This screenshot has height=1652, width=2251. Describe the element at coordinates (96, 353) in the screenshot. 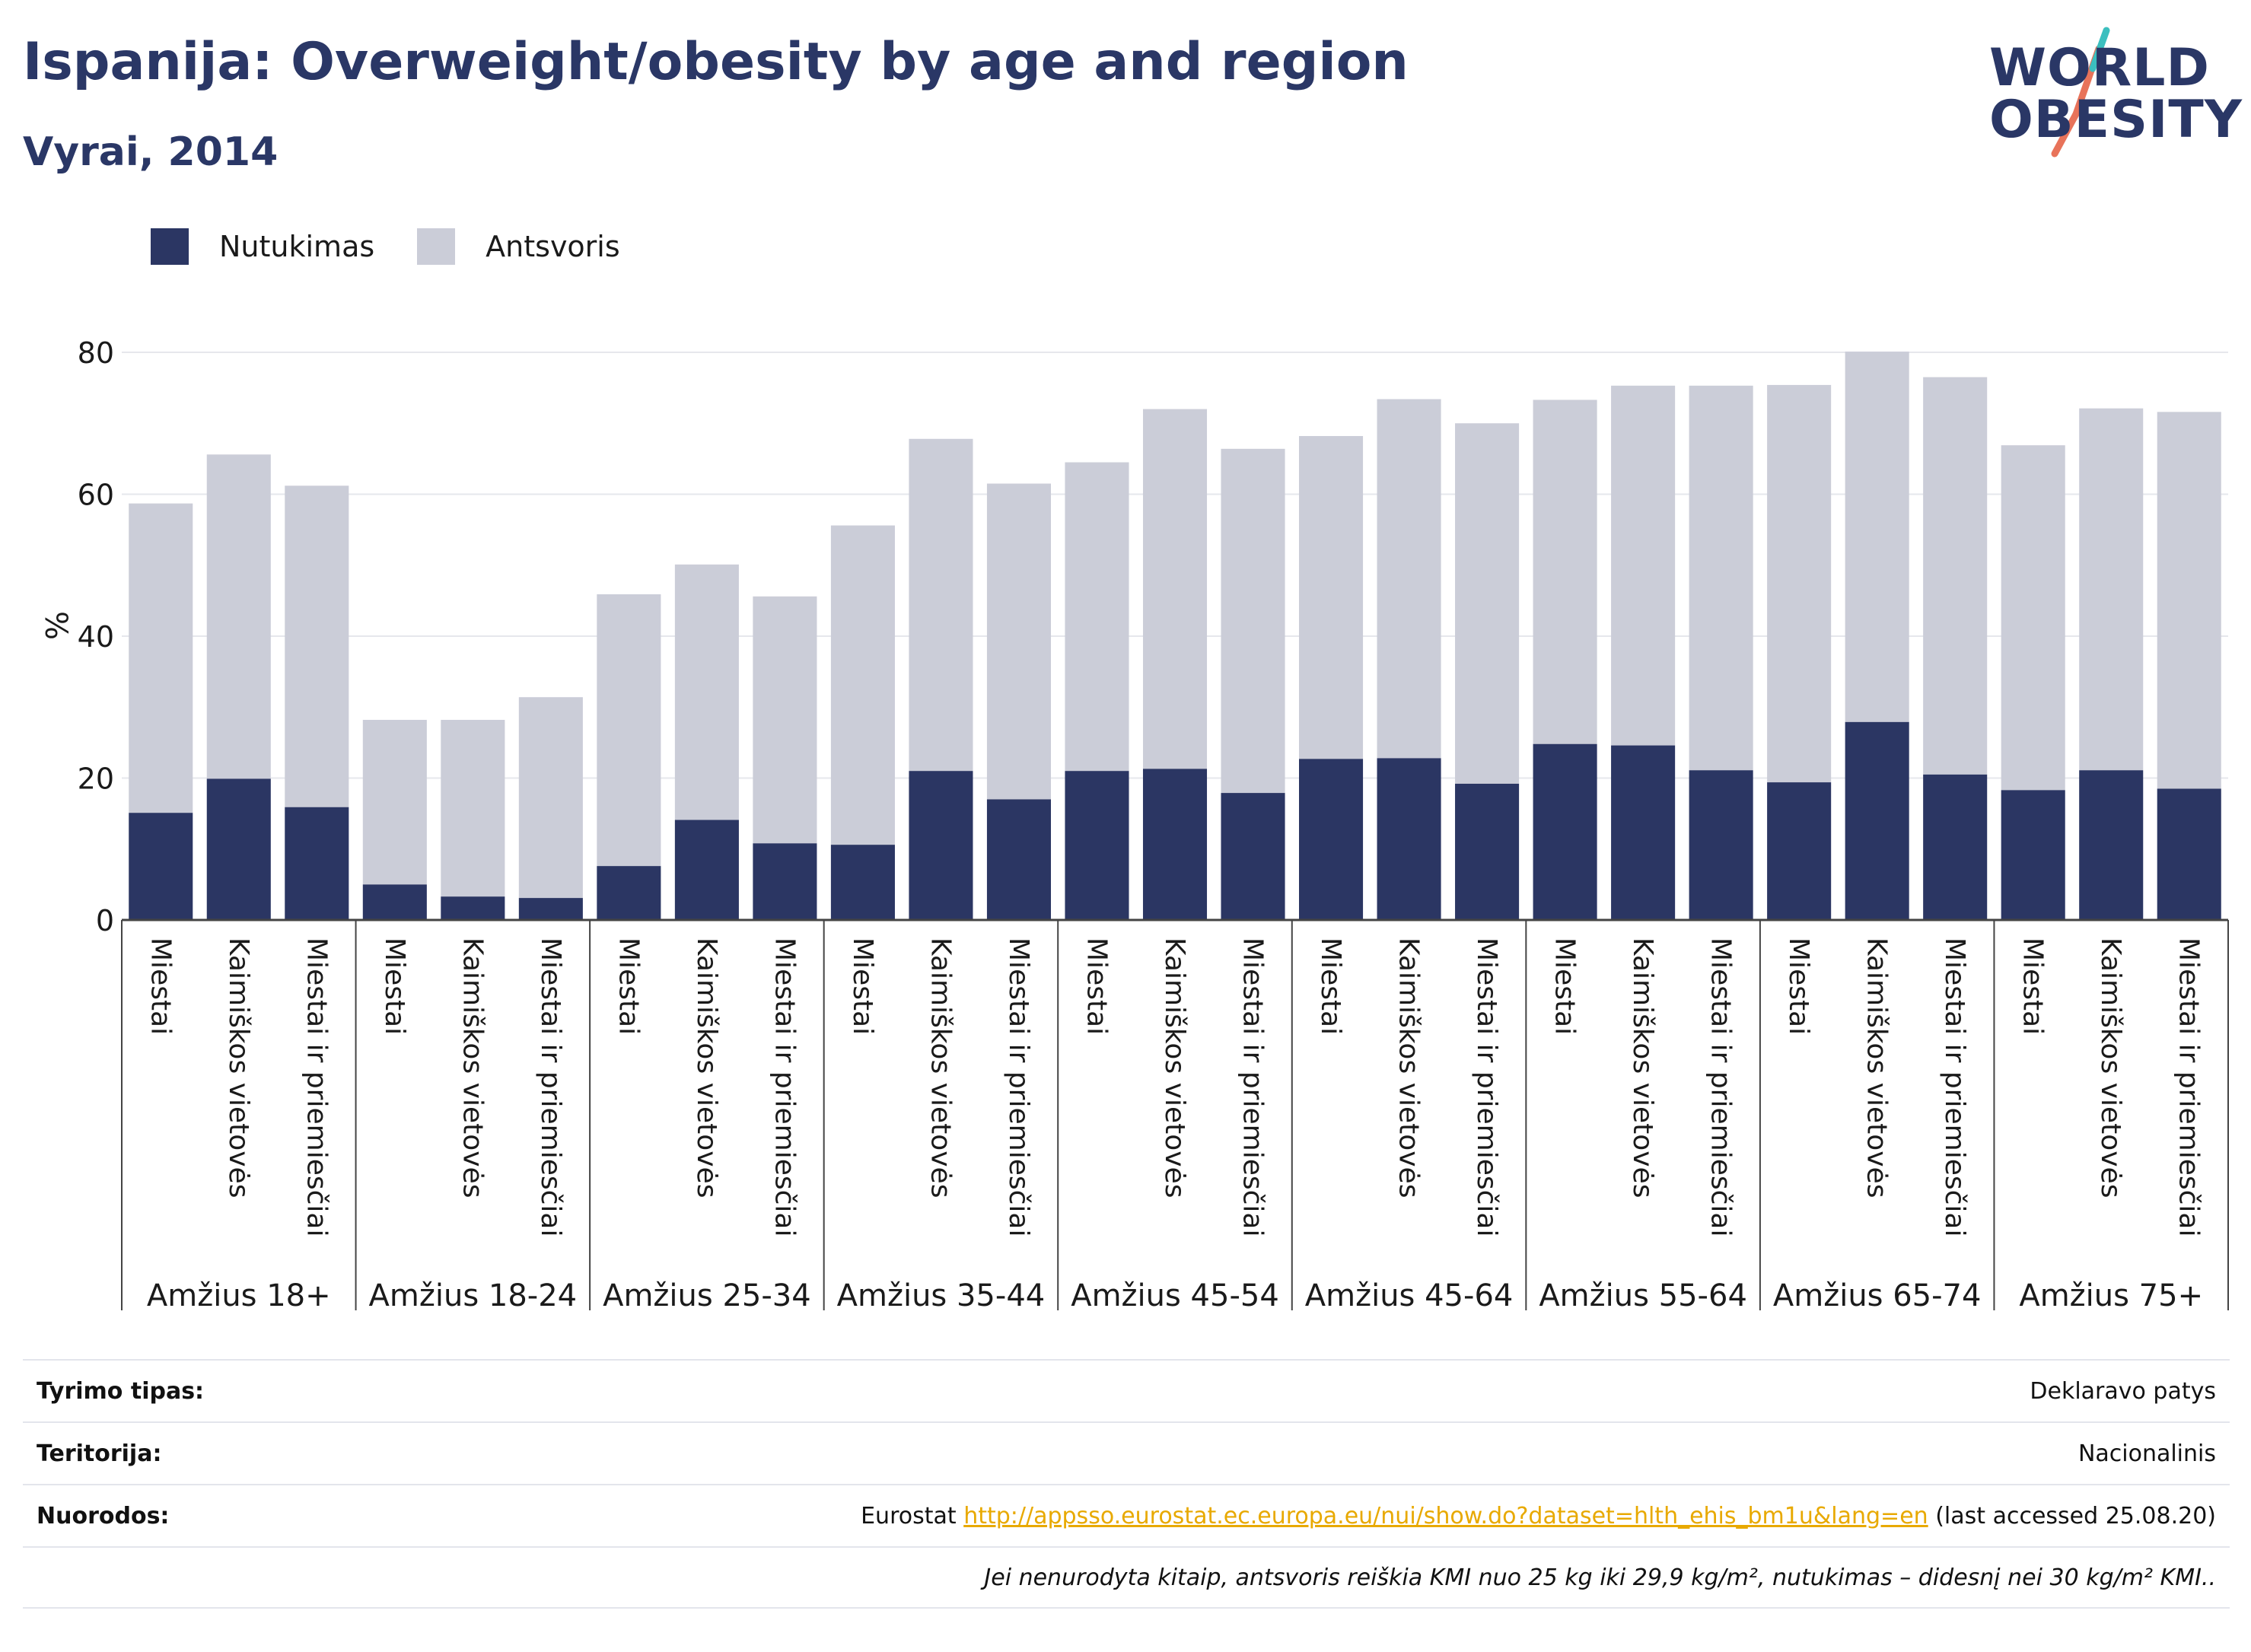

I see `y-tick-label: 80` at that location.